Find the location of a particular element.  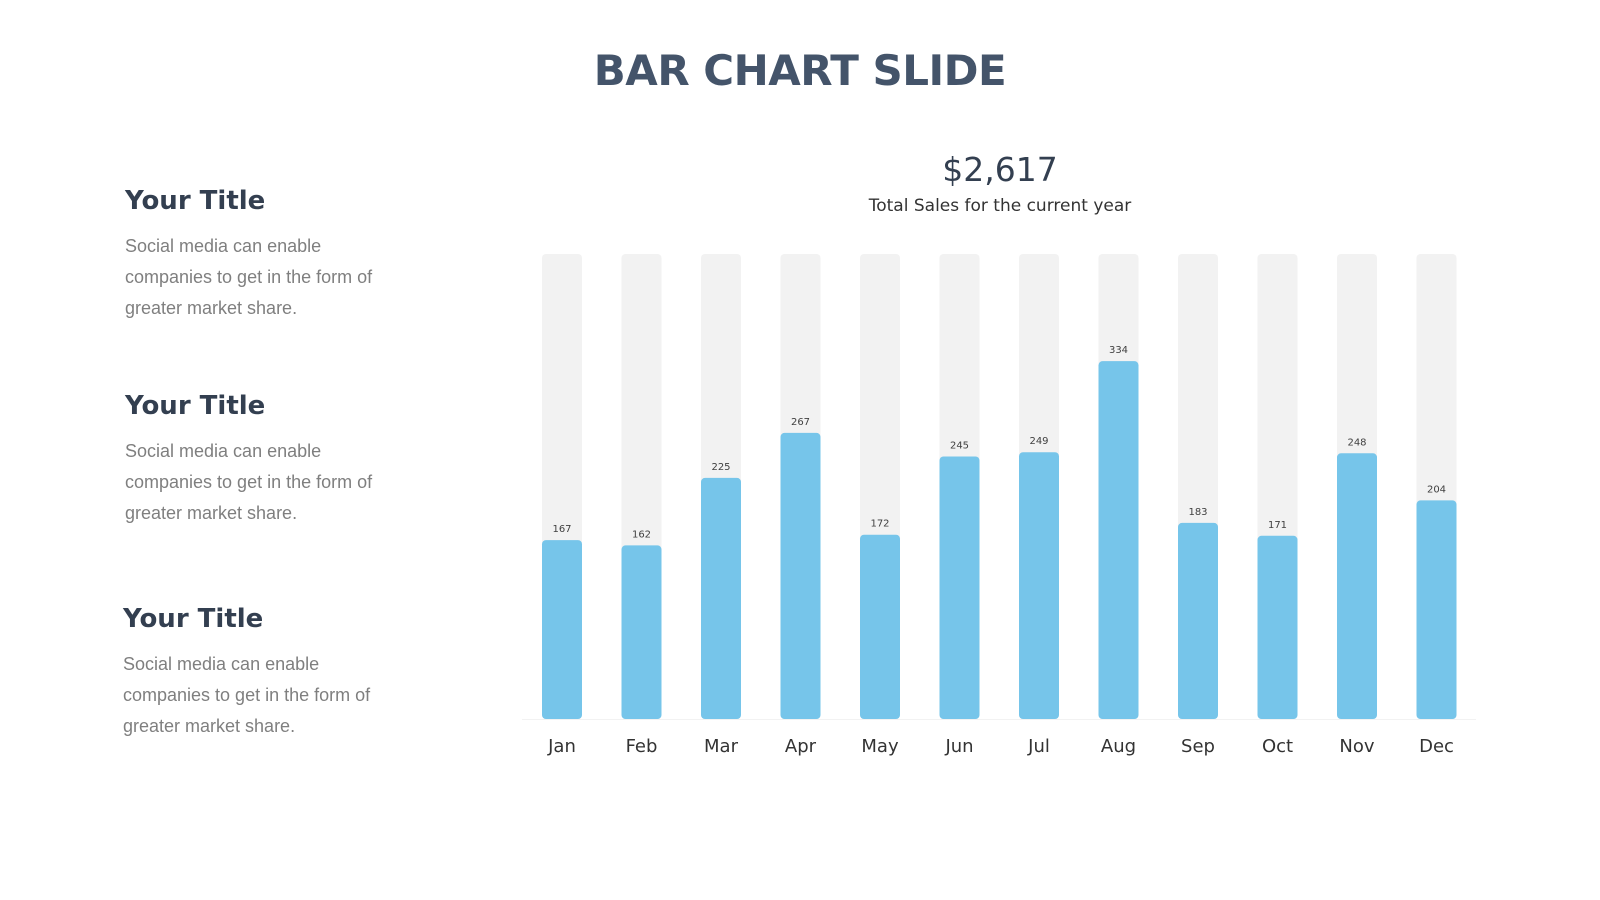

data-label-oct: 171 is located at coordinates (1277, 525).